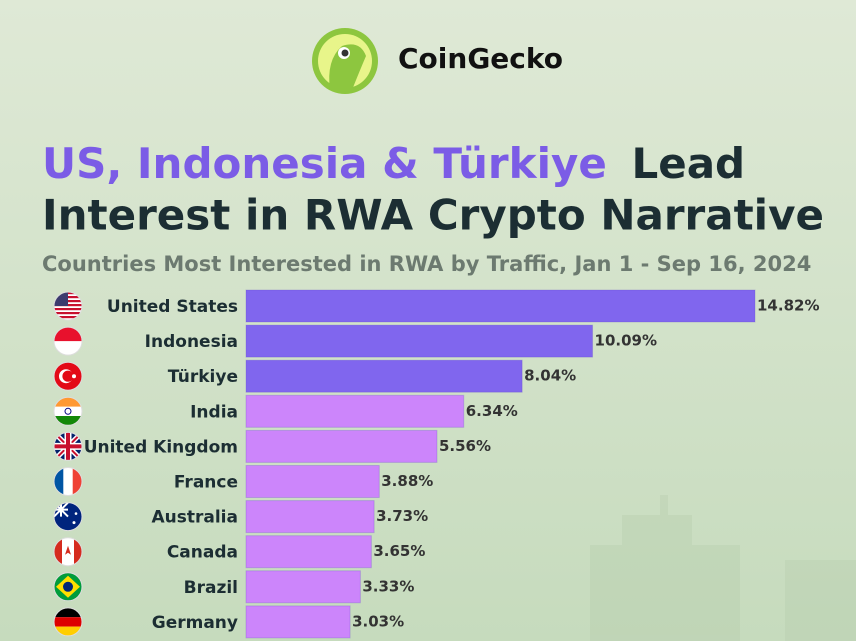 The image size is (856, 641). I want to click on y-tick-label: Canada, so click(202, 553).